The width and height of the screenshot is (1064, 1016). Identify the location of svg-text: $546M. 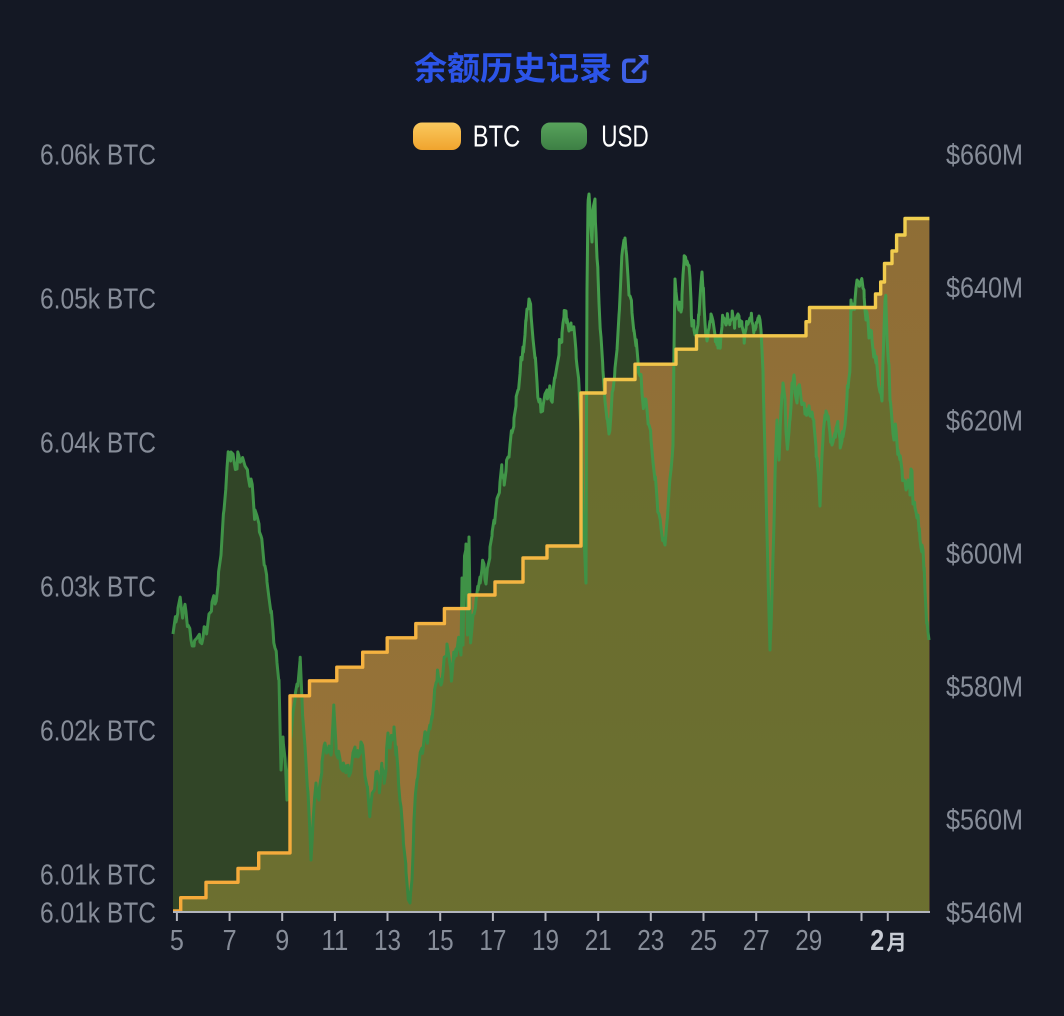
(984, 914).